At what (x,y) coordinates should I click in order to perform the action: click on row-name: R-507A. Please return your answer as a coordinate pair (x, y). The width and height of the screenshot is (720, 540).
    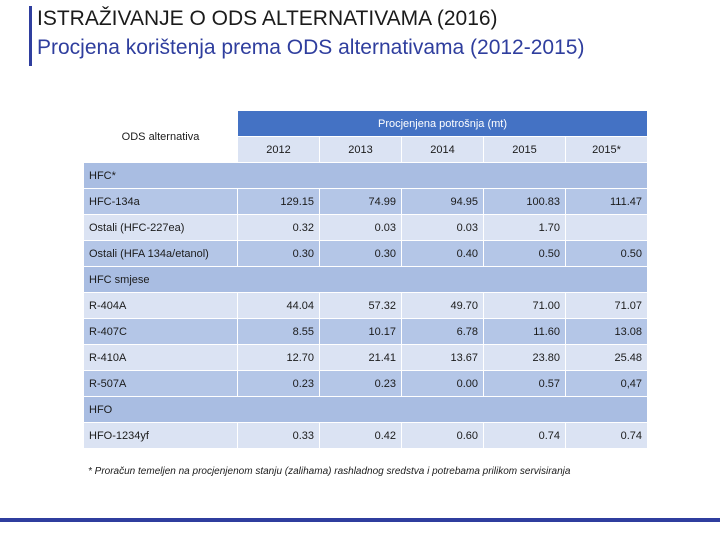
    Looking at the image, I should click on (160, 383).